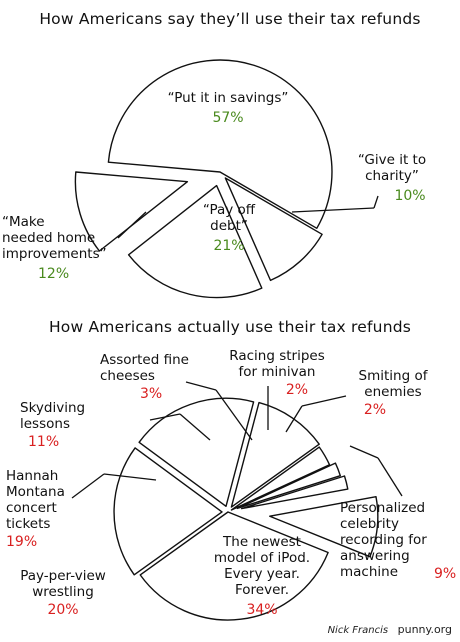 The image size is (460, 642). I want to click on slice-percent: 9%, so click(445, 574).